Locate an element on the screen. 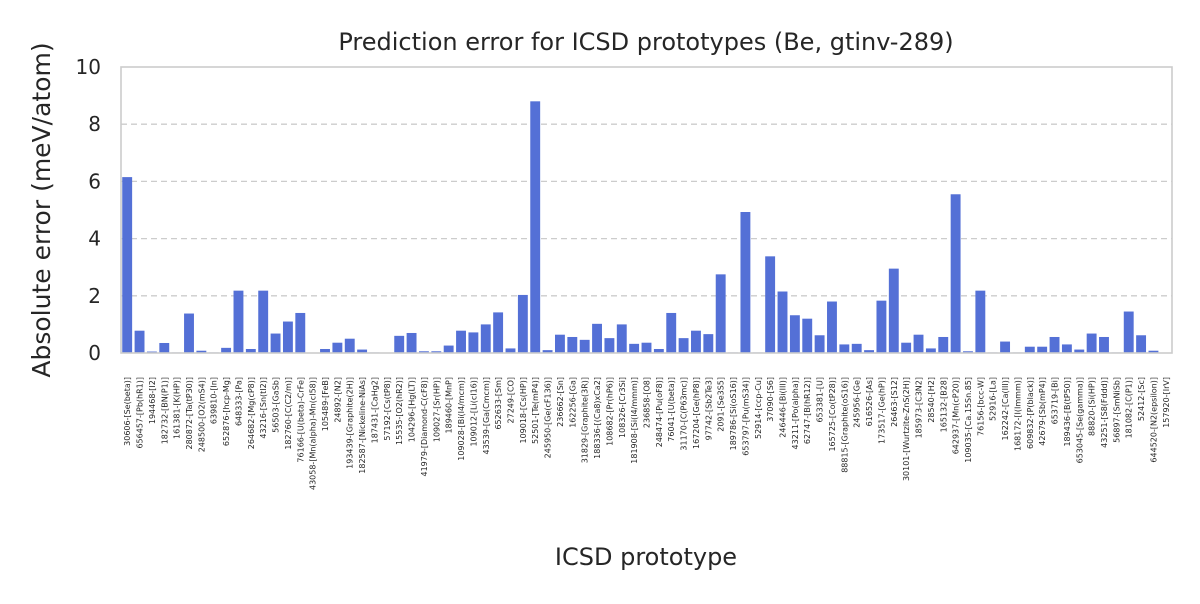  x-tick-label: 41979-[Diamond-C(cF8)] is located at coordinates (424, 427).